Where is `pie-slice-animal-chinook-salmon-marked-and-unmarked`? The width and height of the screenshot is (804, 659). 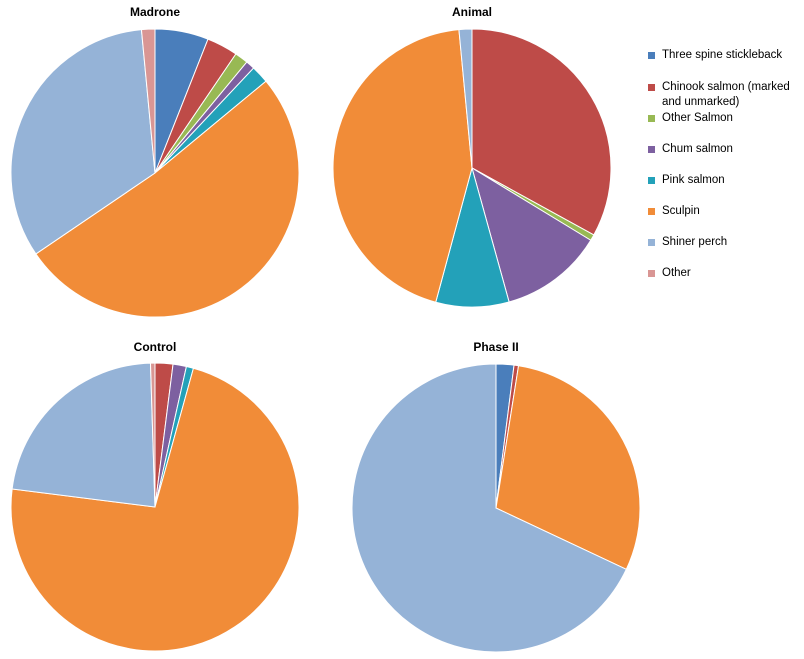
pie-slice-animal-chinook-salmon-marked-and-unmarked is located at coordinates (541, 132).